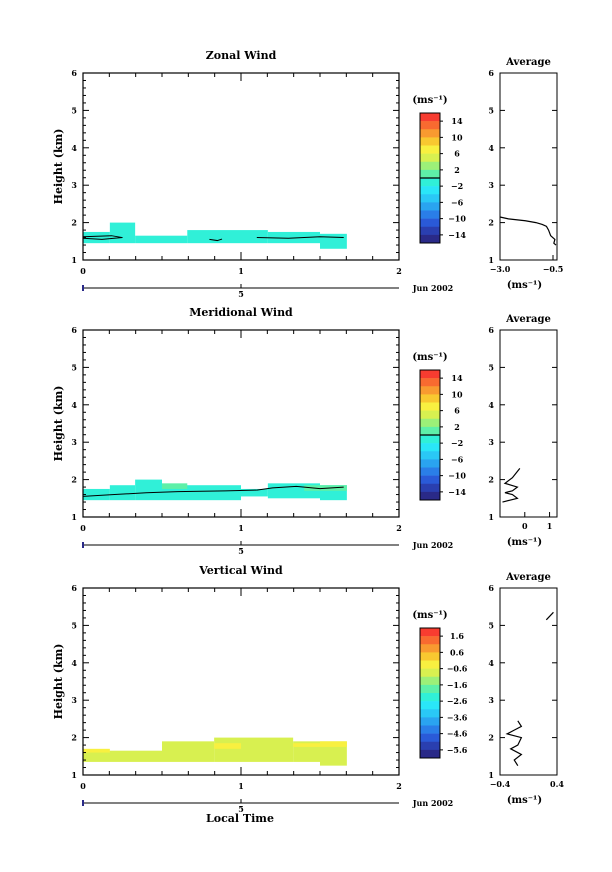 The image size is (612, 872). What do you see at coordinates (557, 784) in the screenshot?
I see `average-x-tick-label: 0.4` at bounding box center [557, 784].